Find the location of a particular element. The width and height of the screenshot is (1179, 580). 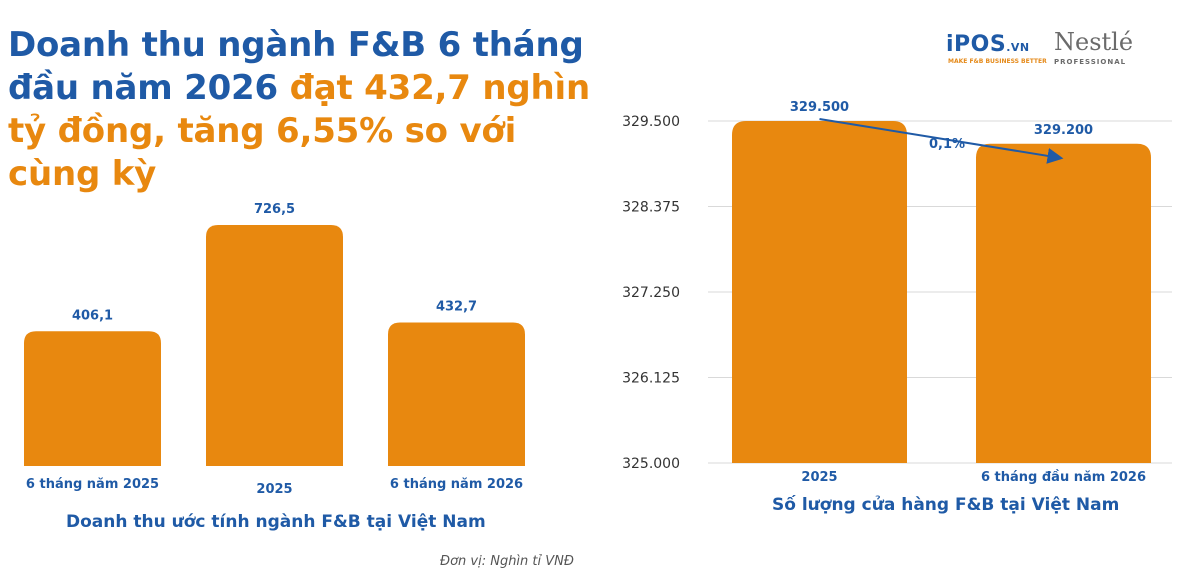

ipos-tagline: MAKE F&B BUSINESS BETTER is located at coordinates (997, 61).